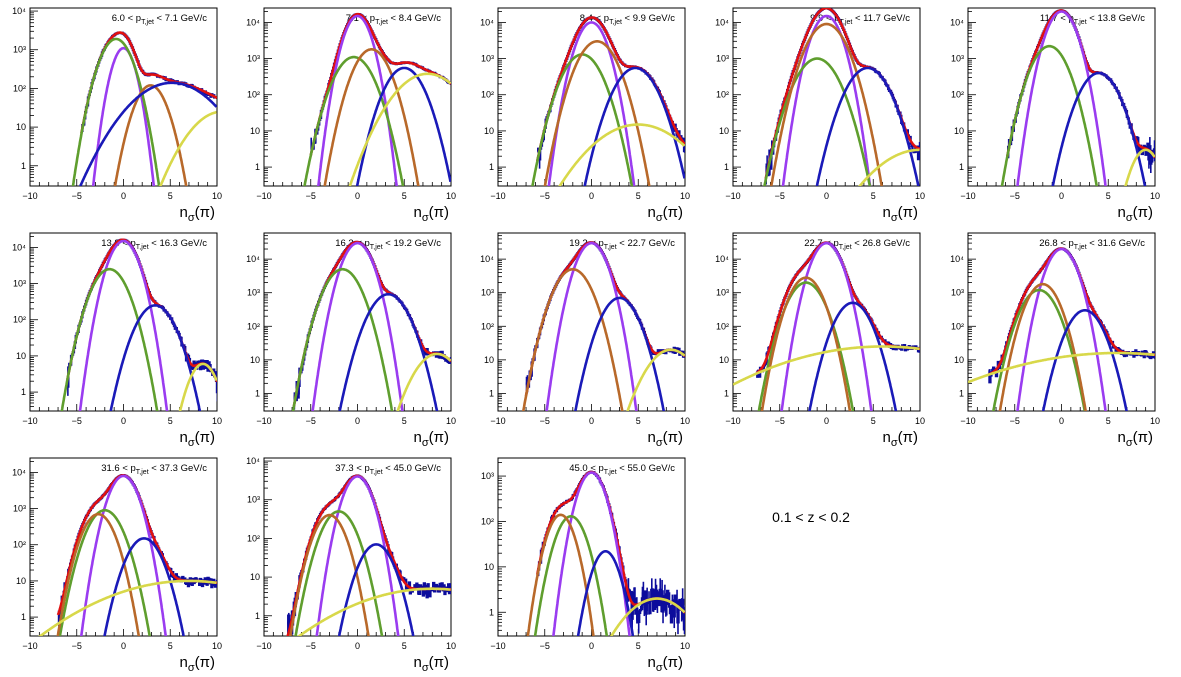 This screenshot has width=1181, height=677. Describe the element at coordinates (572, 339) in the screenshot. I see `proton-fit-line` at that location.